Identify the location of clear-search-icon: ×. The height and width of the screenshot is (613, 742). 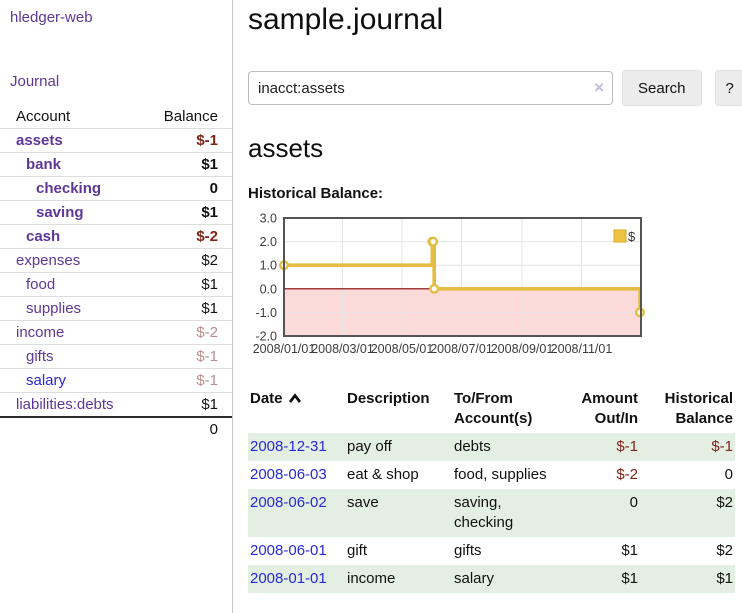
(599, 87).